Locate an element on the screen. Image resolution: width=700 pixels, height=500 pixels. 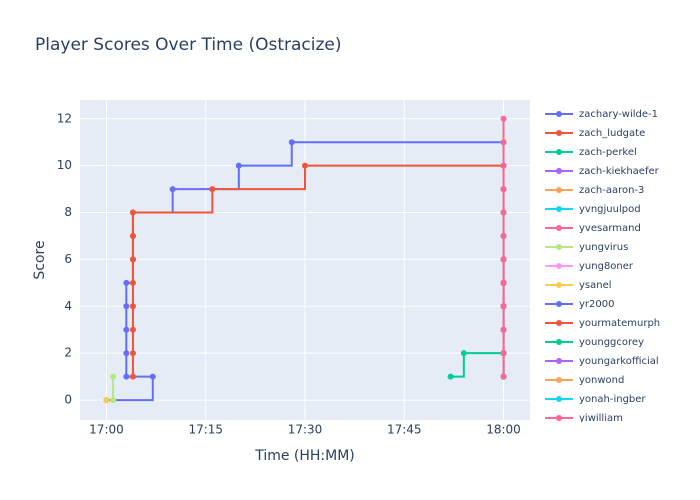
legend-label: yourmatemurph is located at coordinates (619, 323).